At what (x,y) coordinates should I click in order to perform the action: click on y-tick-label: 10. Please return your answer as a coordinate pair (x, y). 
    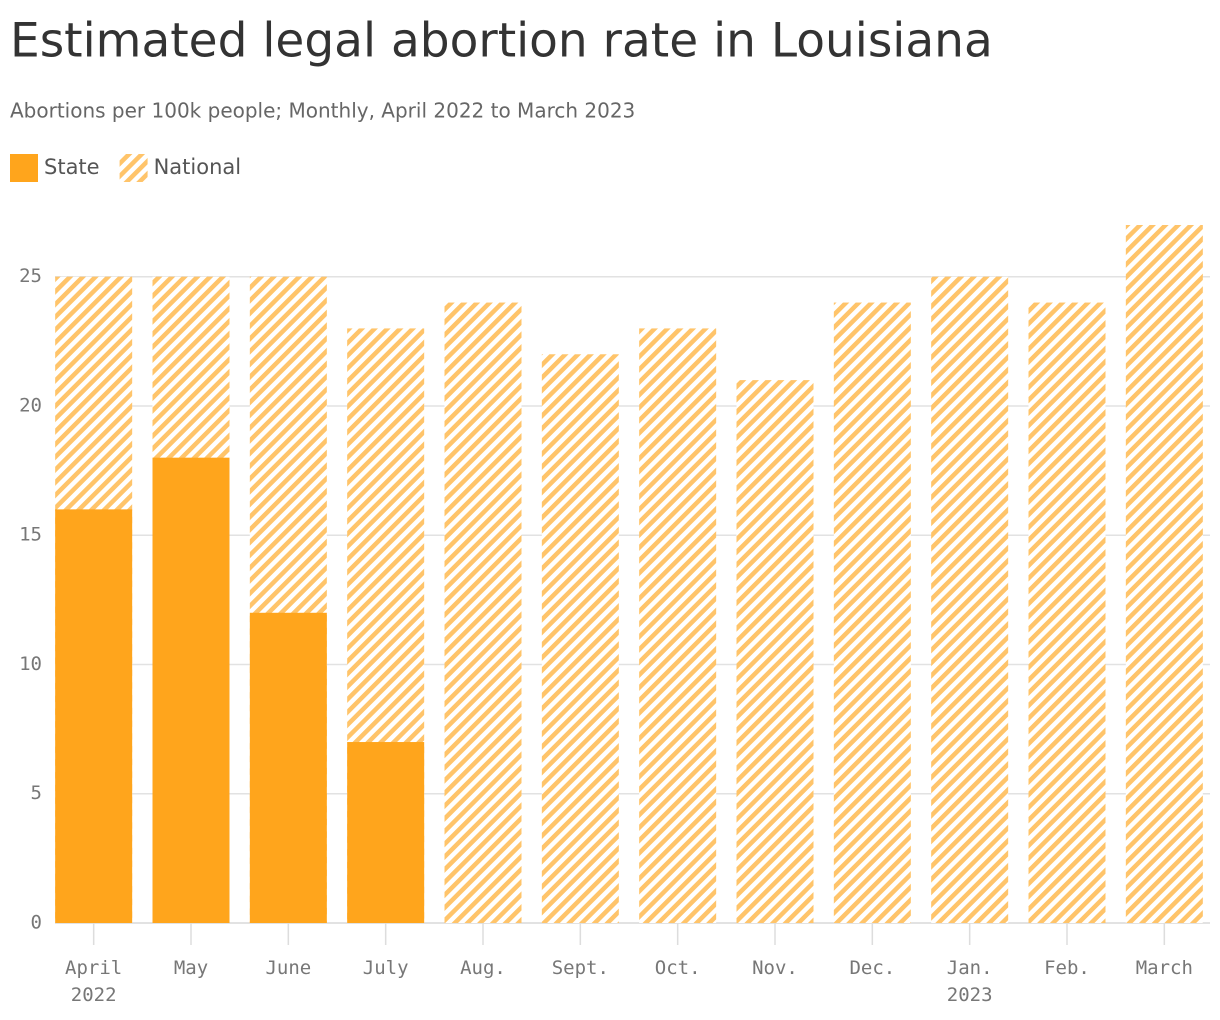
    Looking at the image, I should click on (30, 664).